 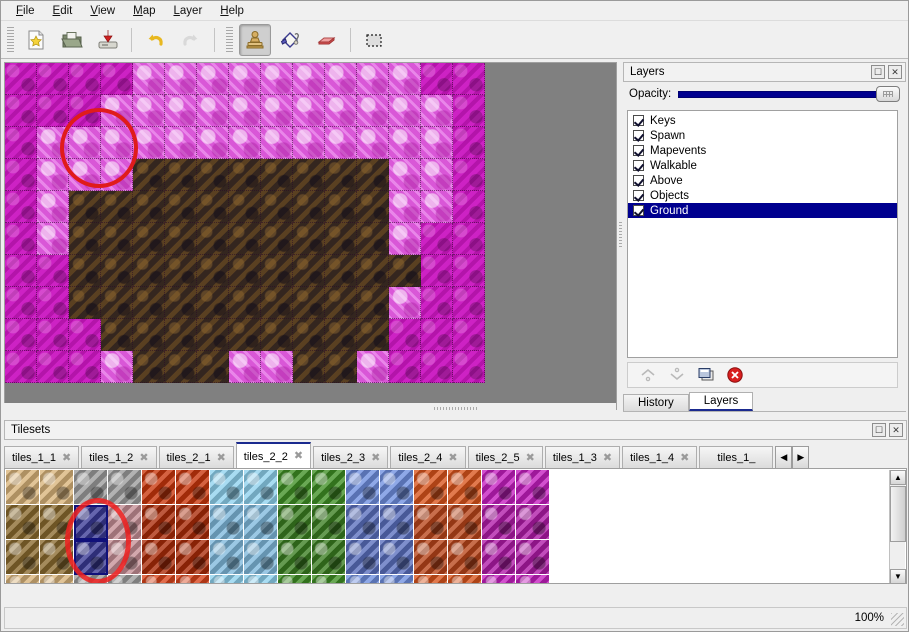 What do you see at coordinates (656, 402) in the screenshot?
I see `dock-tab-history: History` at bounding box center [656, 402].